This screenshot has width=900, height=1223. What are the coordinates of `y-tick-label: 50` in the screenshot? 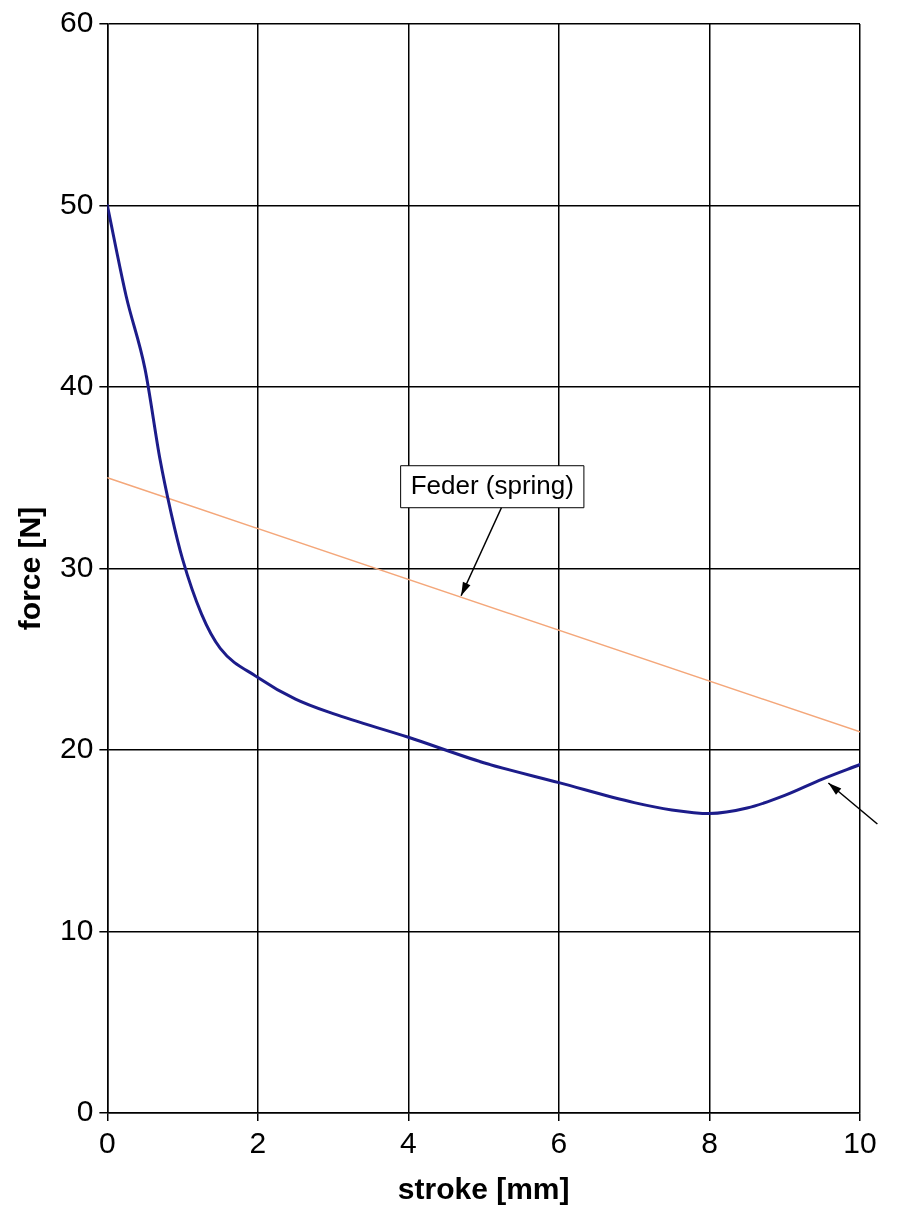 It's located at (76, 203).